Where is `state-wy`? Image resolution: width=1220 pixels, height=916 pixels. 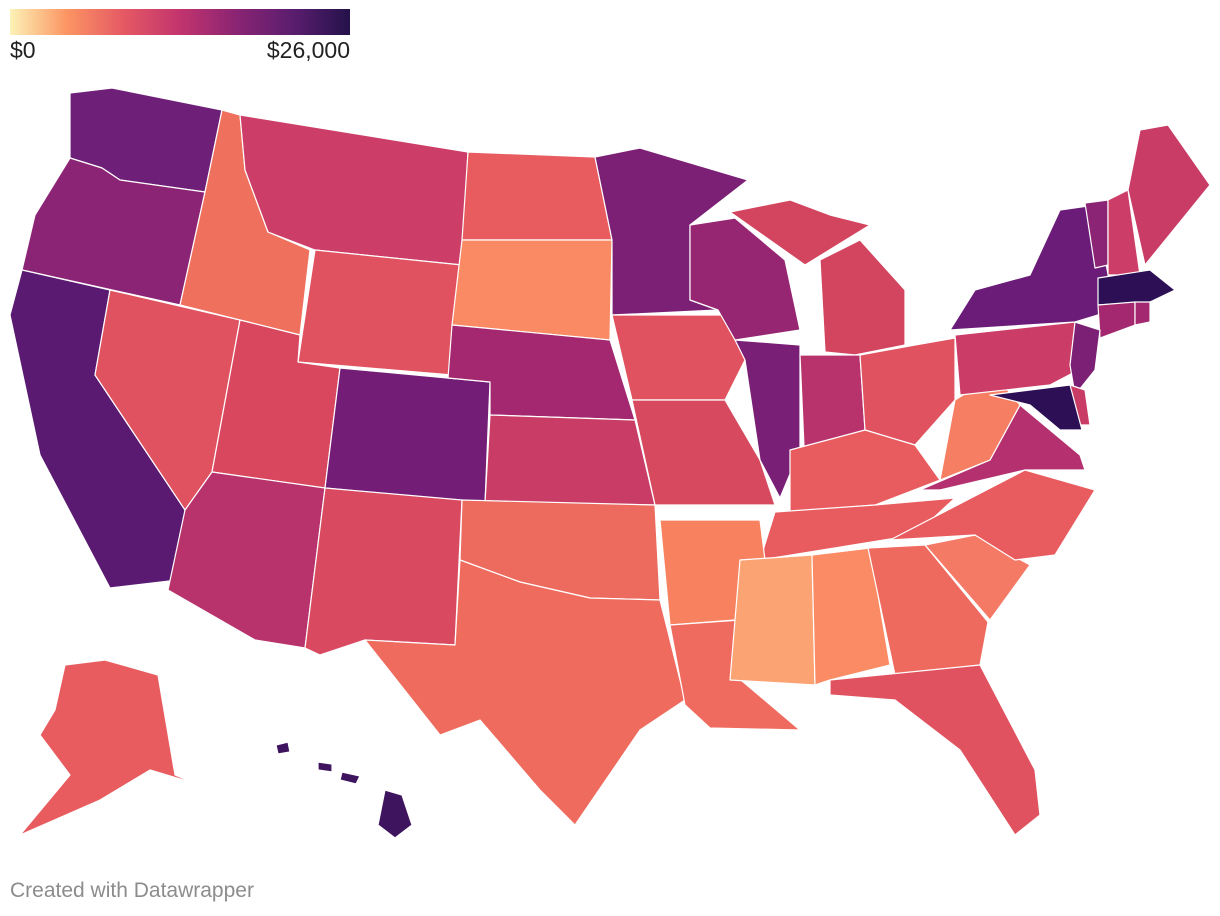 state-wy is located at coordinates (380, 312).